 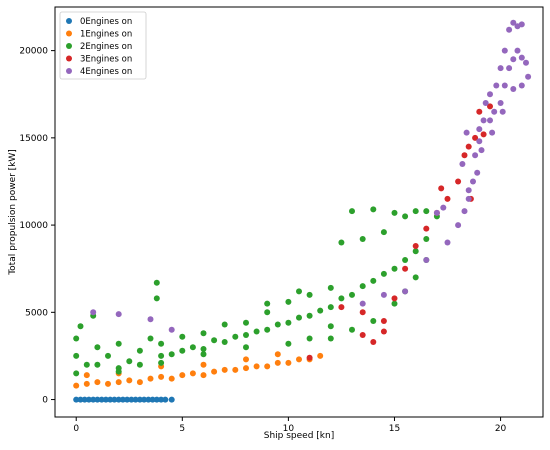 I want to click on x-tick-label: 10, so click(x=289, y=429).